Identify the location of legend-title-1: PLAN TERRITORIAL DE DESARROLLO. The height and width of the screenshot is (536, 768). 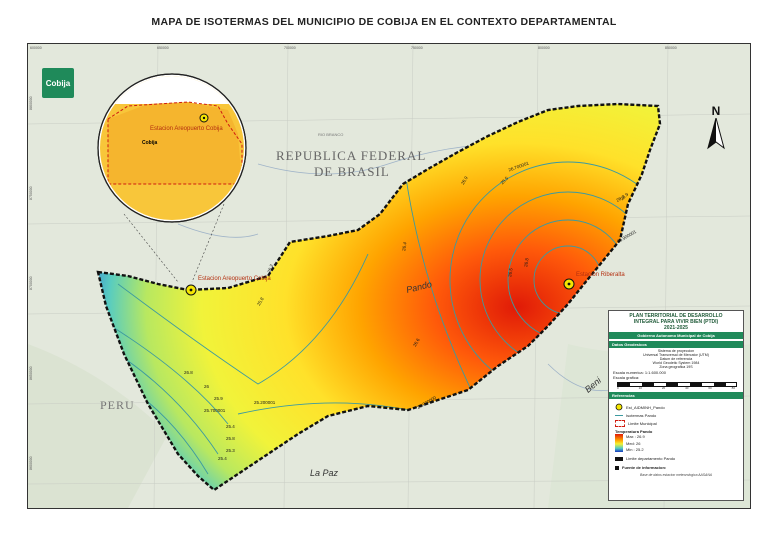
(676, 316).